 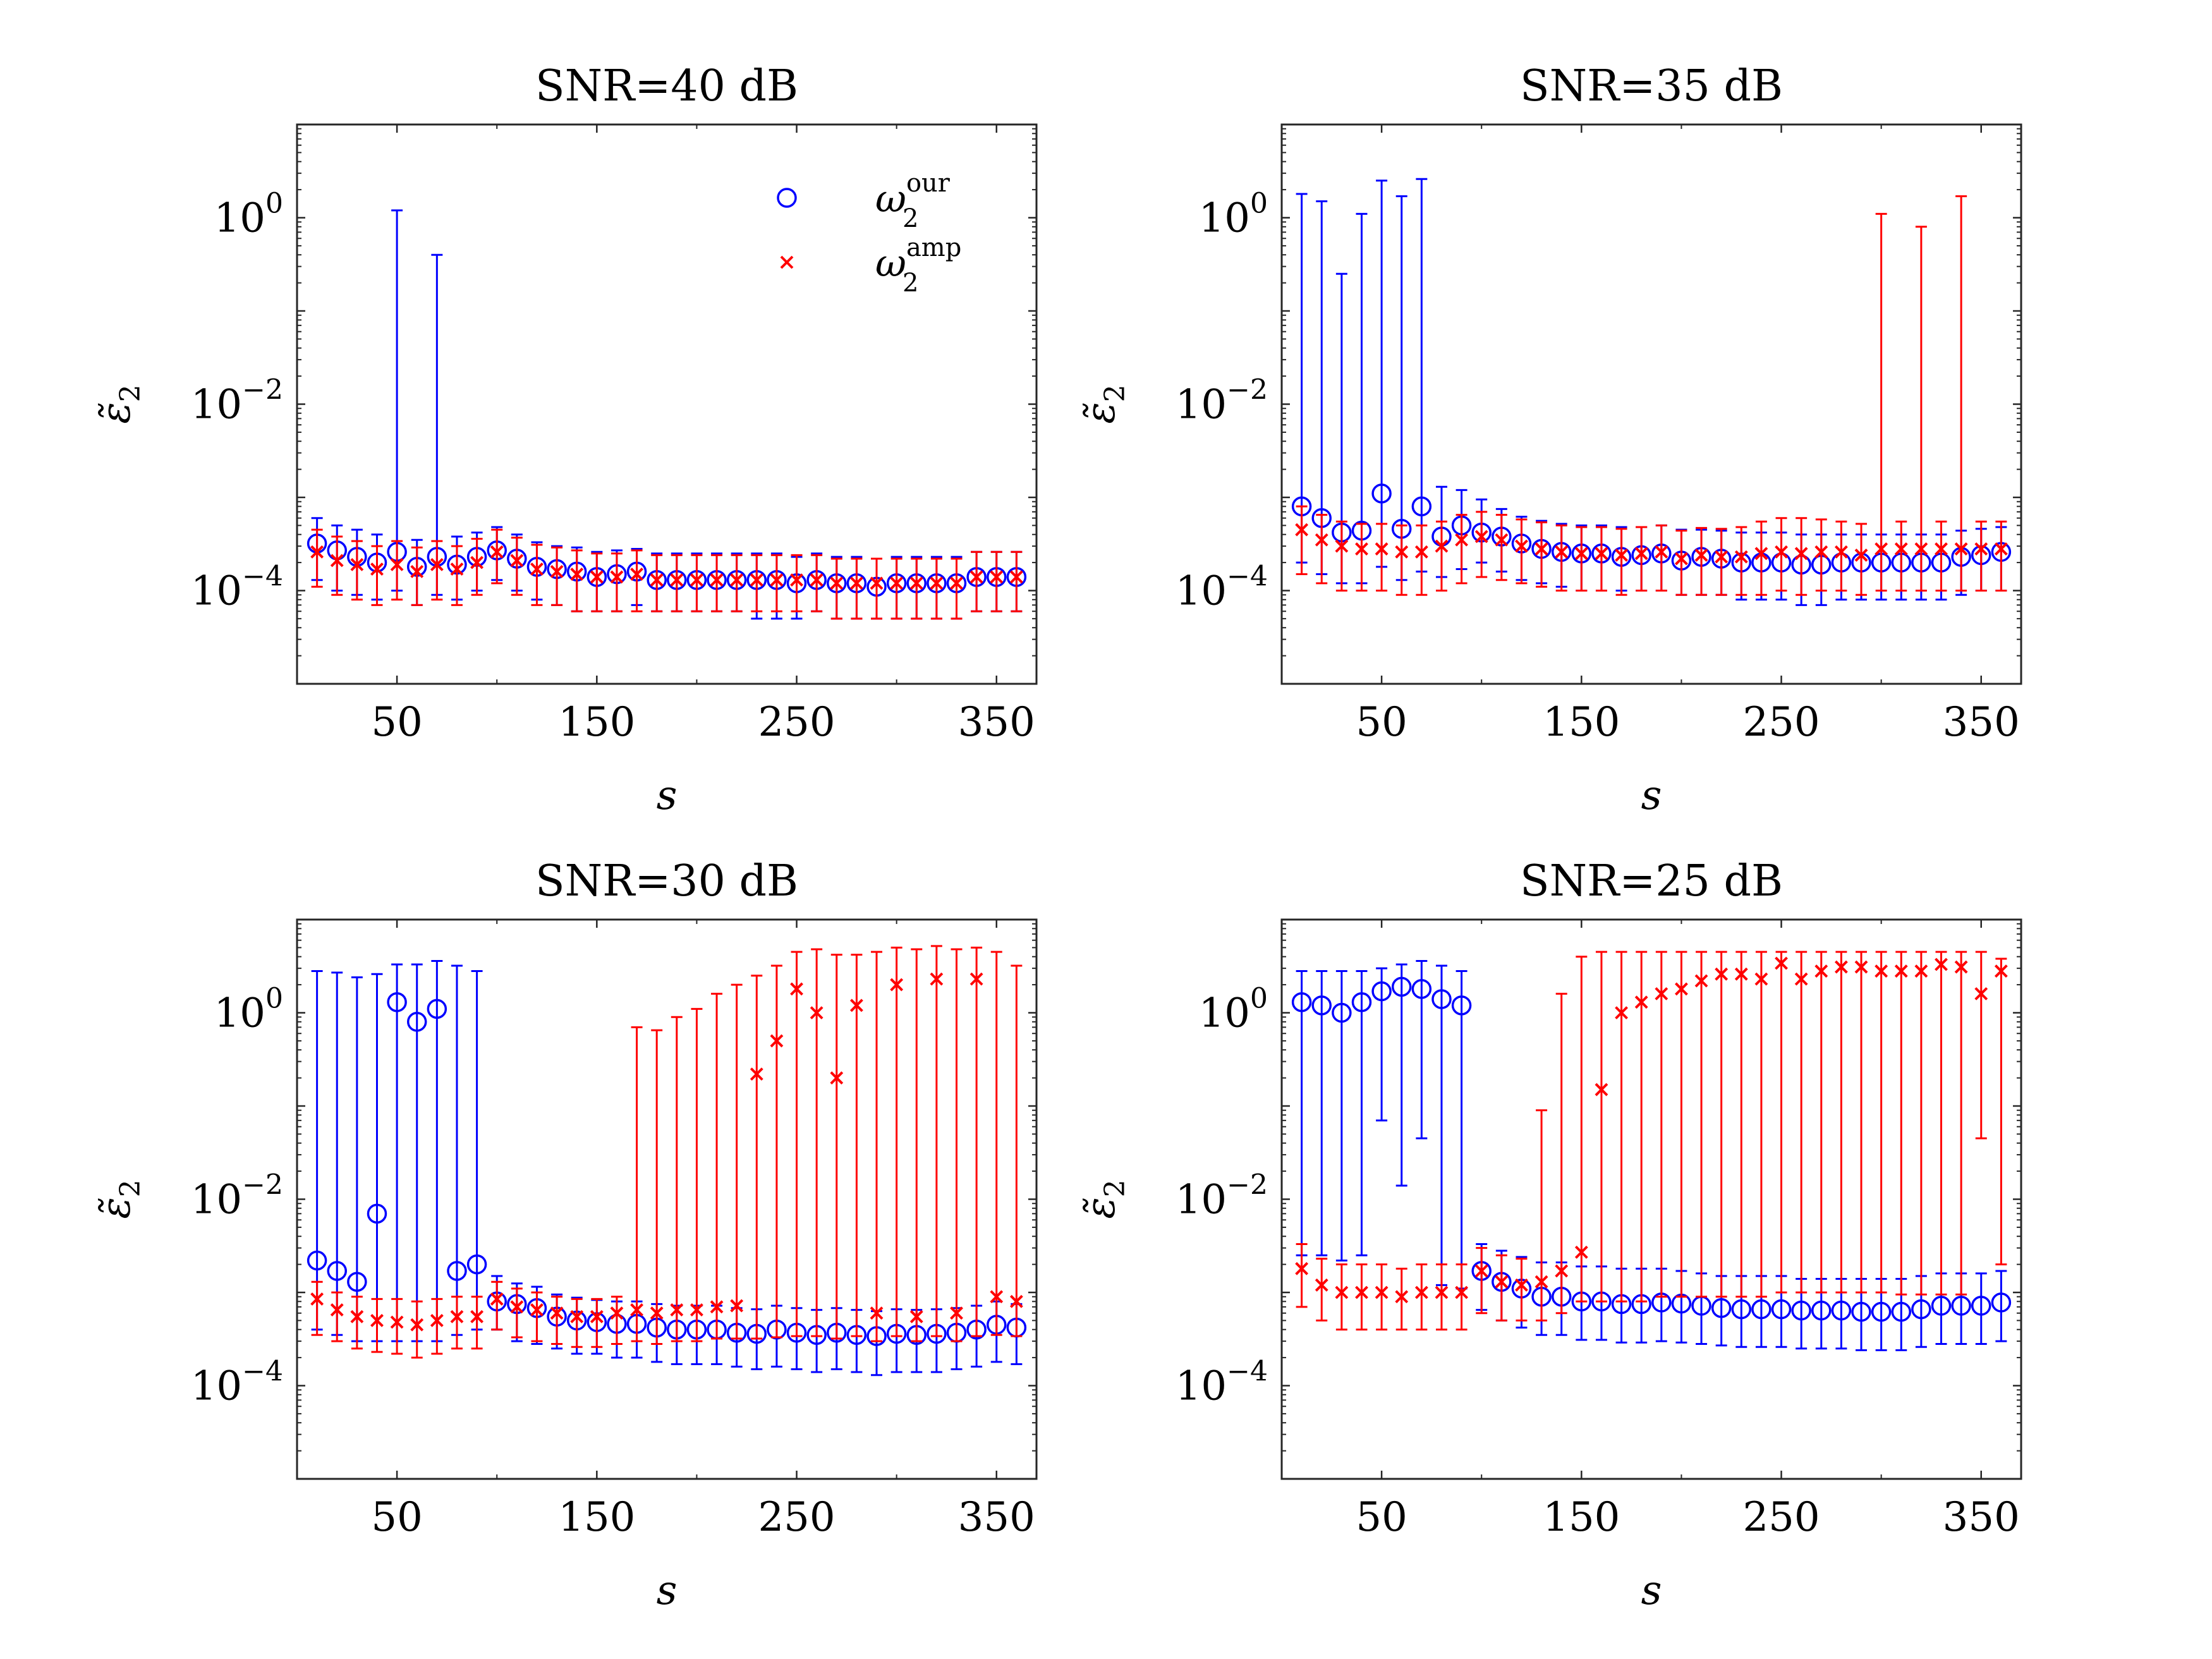 I want to click on series-our, so click(x=1652, y=392).